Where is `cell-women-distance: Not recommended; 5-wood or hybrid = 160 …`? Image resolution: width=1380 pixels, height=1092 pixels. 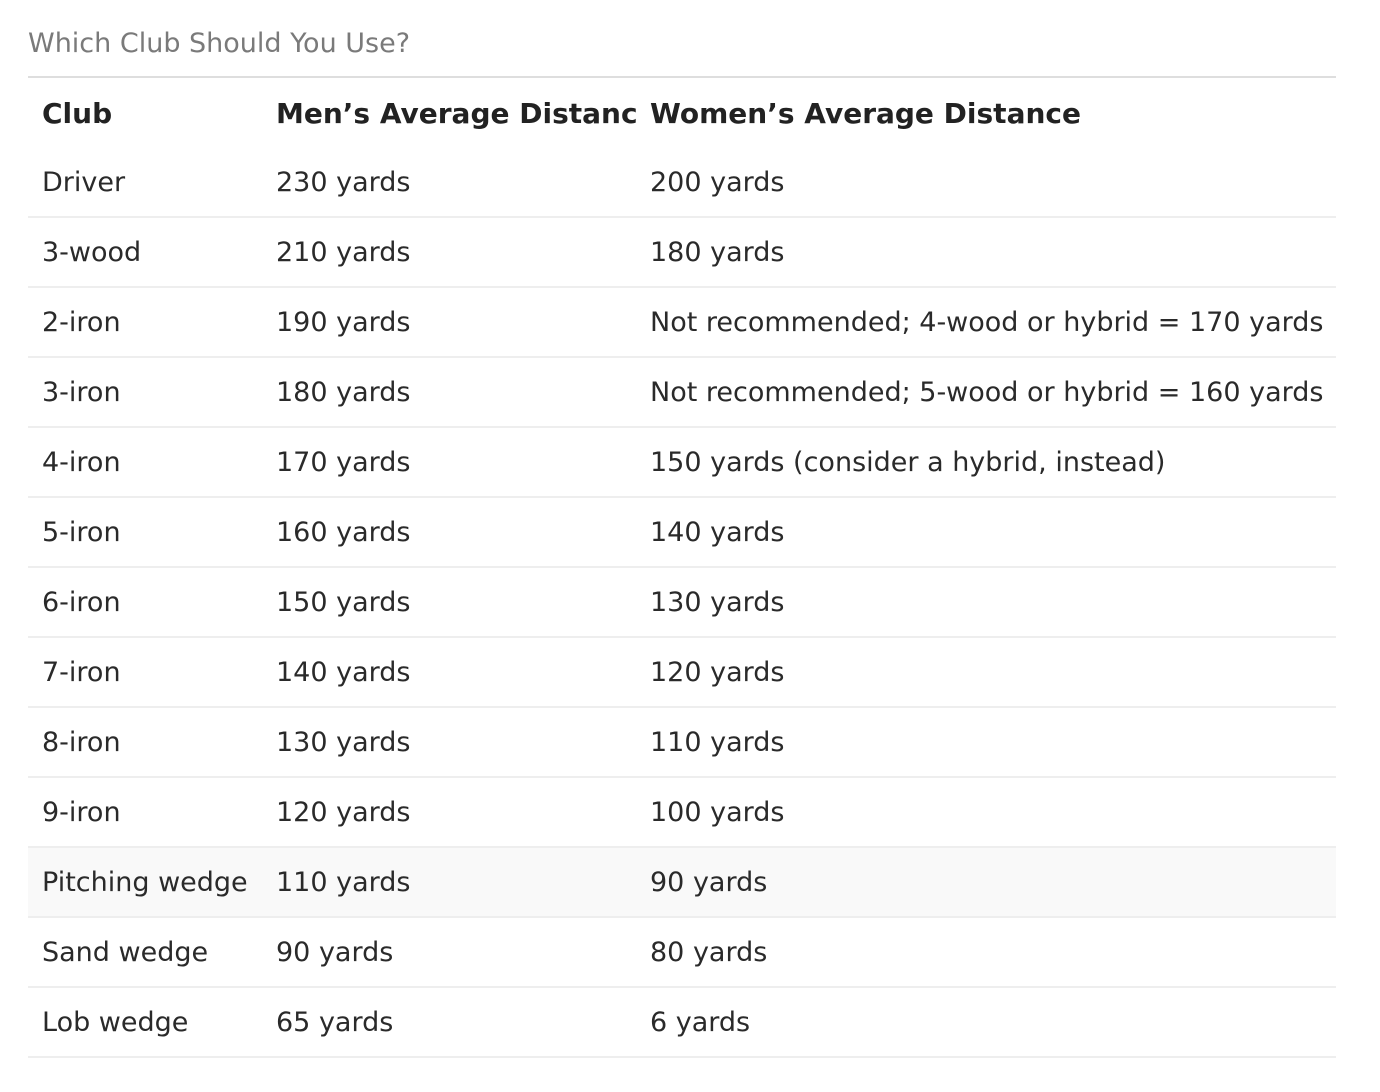 cell-women-distance: Not recommended; 5-wood or hybrid = 160 … is located at coordinates (986, 392).